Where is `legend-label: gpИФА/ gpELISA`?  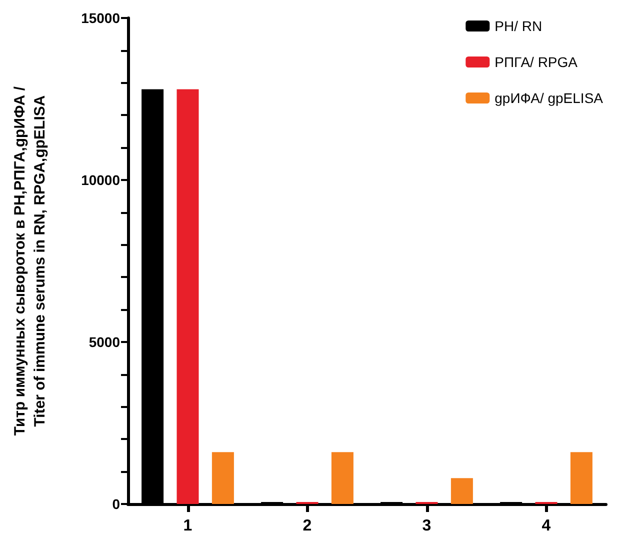
legend-label: gpИФА/ gpELISA is located at coordinates (549, 98).